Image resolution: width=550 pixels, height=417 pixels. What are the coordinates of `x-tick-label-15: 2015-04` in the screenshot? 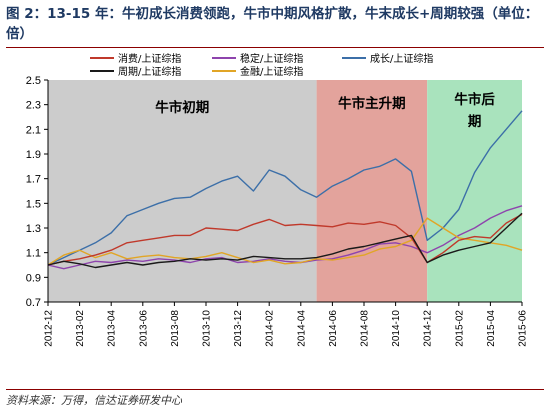 It's located at (491, 328).